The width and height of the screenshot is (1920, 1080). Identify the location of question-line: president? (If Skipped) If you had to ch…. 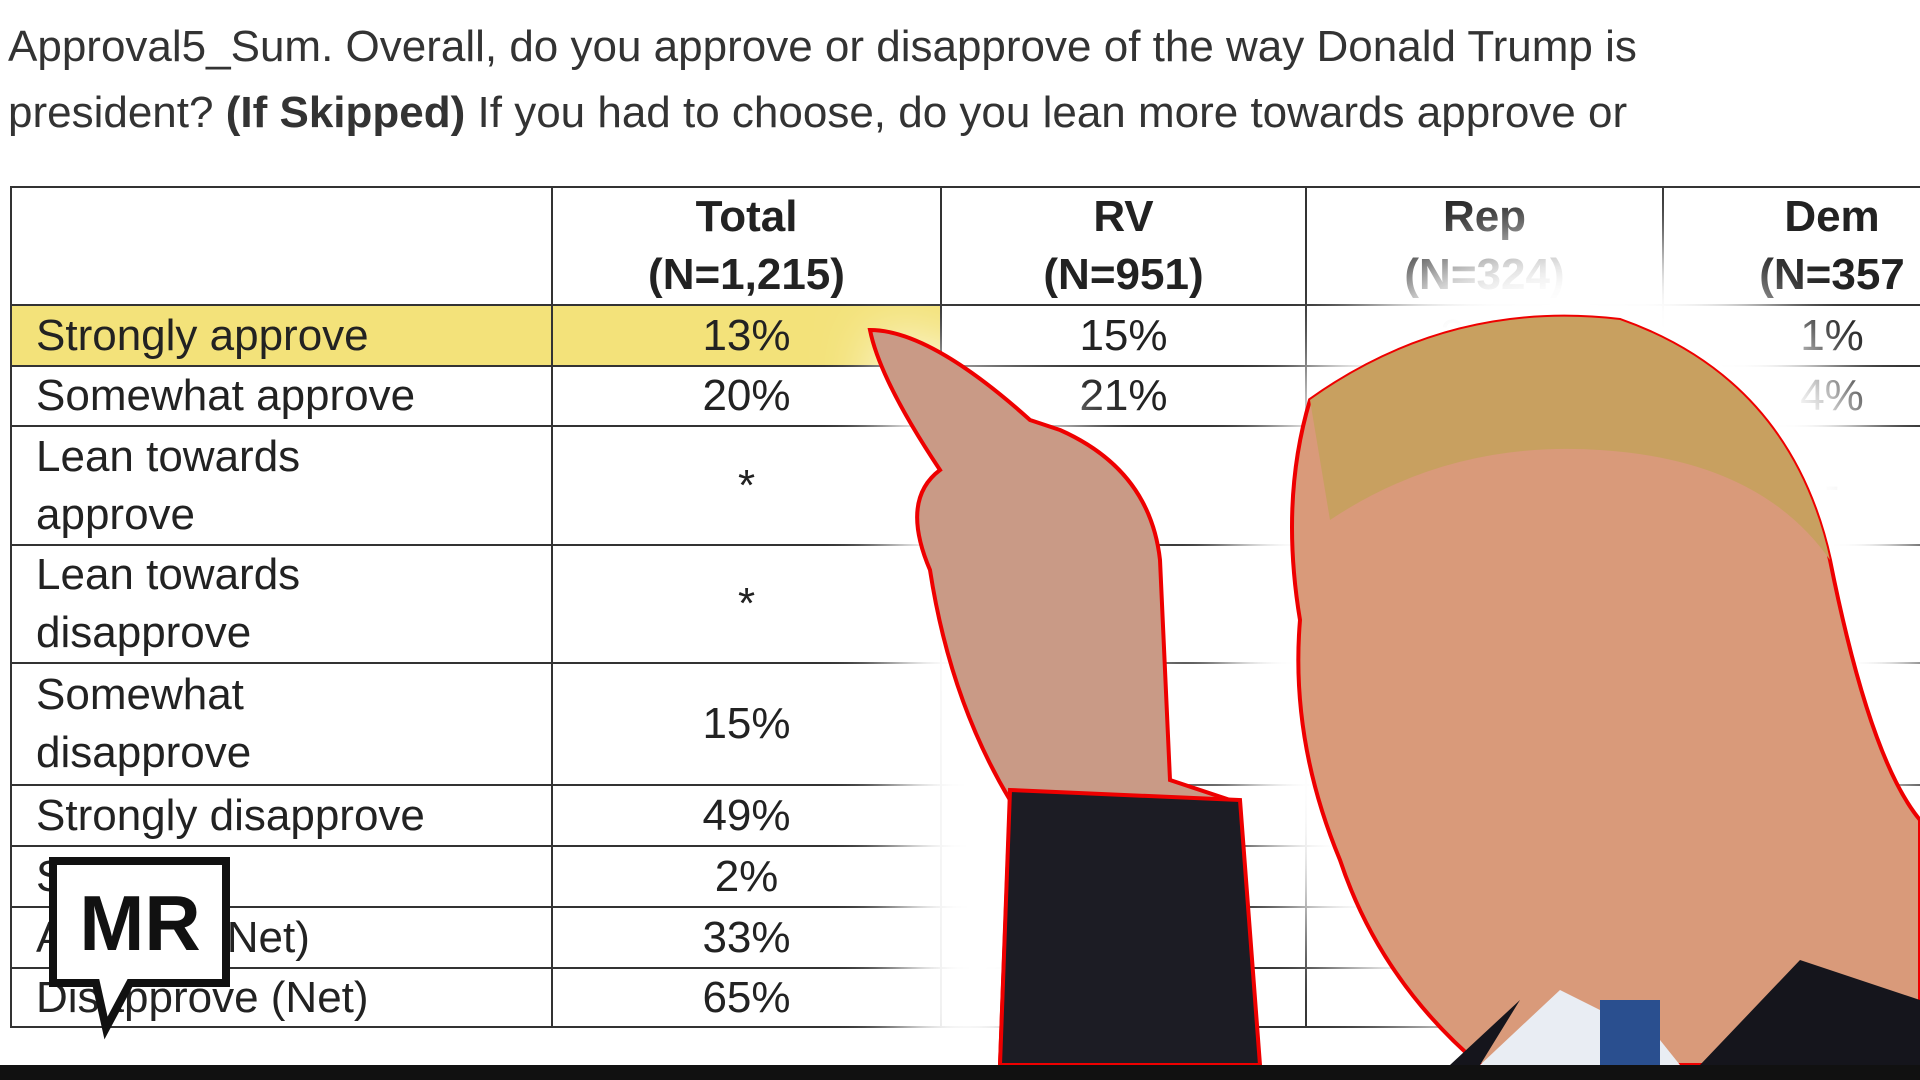
(817, 113).